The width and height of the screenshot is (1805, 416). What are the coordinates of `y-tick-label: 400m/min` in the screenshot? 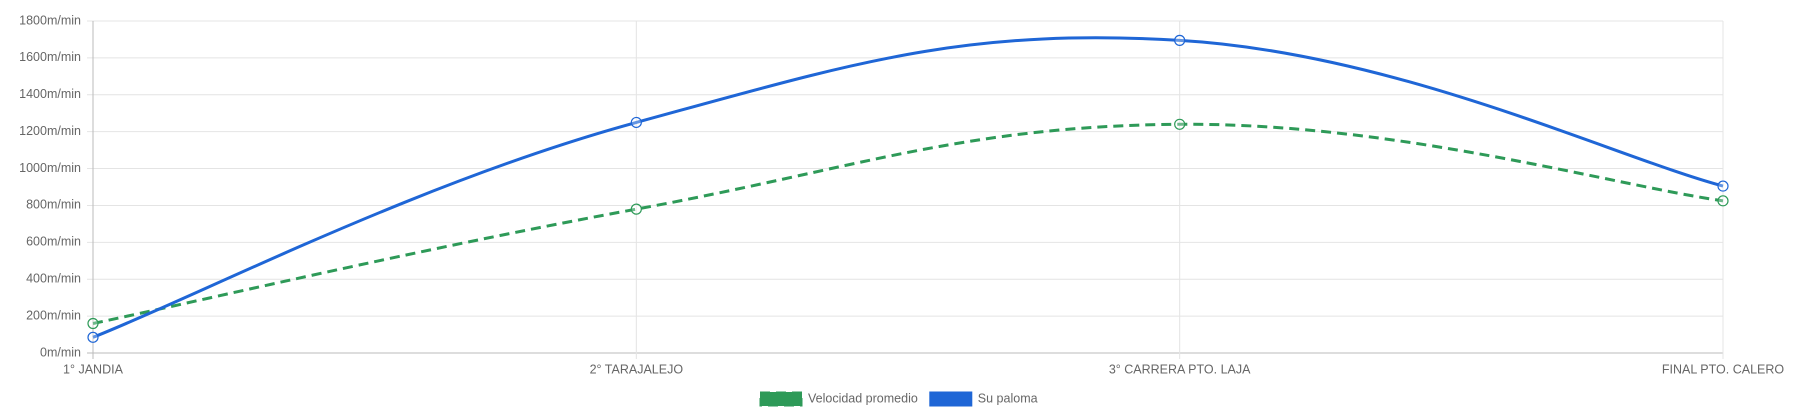 It's located at (53, 279).